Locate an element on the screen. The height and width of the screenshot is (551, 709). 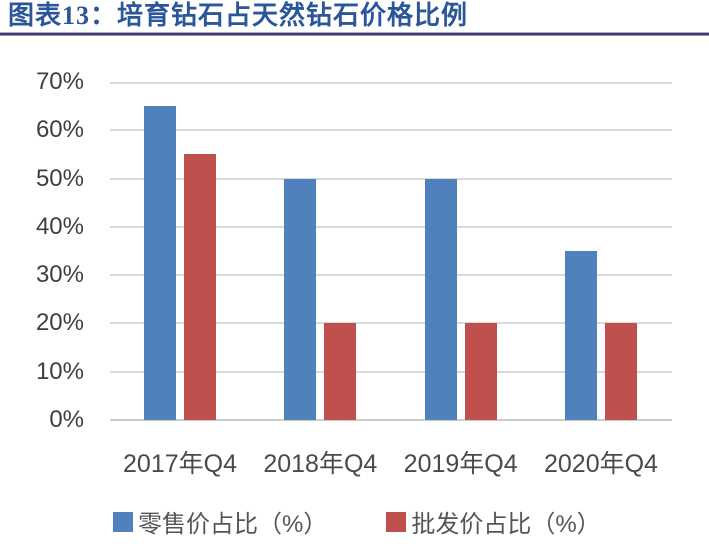
bar-retail-2019-q4 is located at coordinates (441, 299).